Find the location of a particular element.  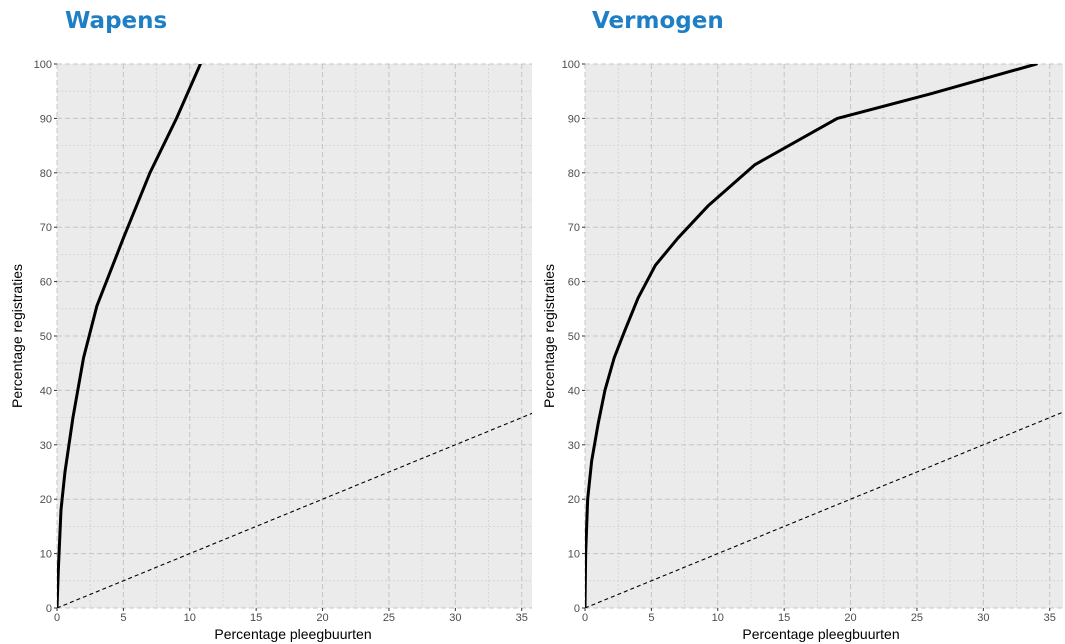

chart-title: Vermogen is located at coordinates (658, 21).